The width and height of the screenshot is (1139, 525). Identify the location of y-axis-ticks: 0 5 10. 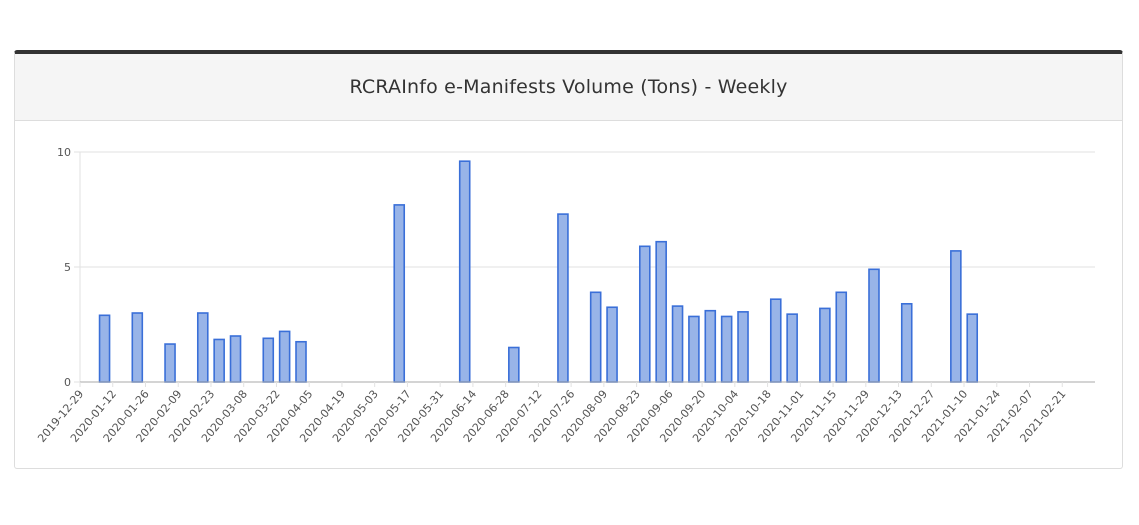
(68, 267).